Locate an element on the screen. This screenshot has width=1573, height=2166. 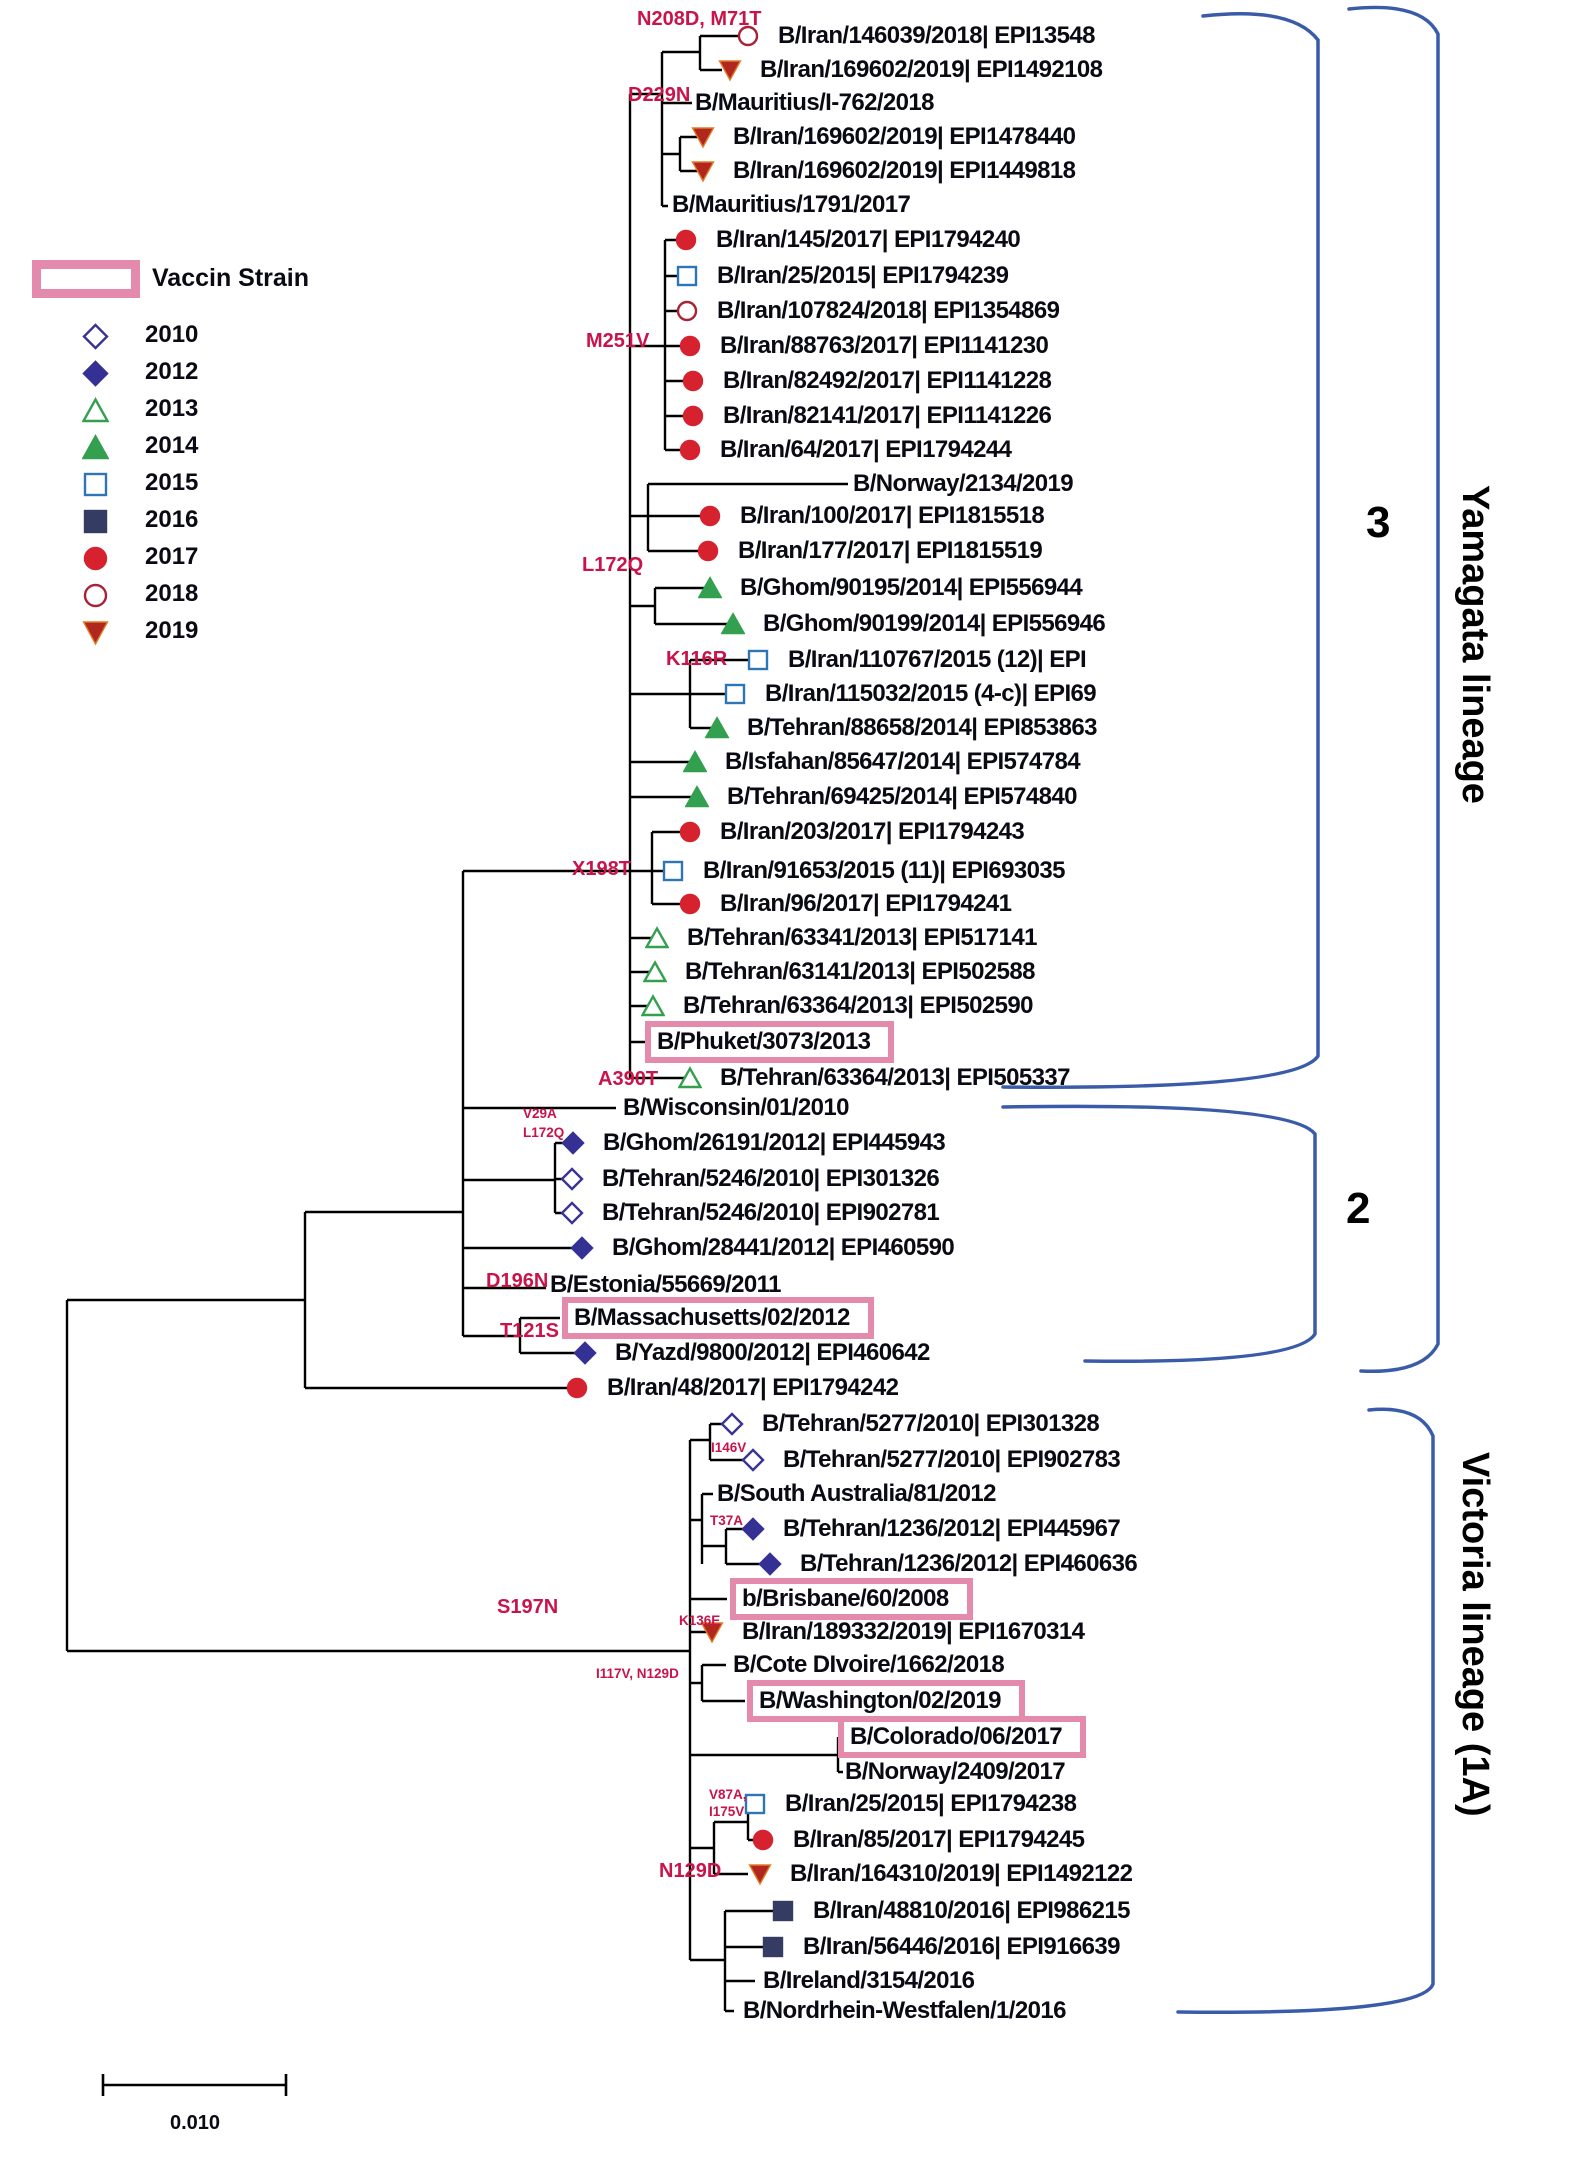
taxon-label: B/Tehran/1236/2012| EPI460636 is located at coordinates (969, 1563).